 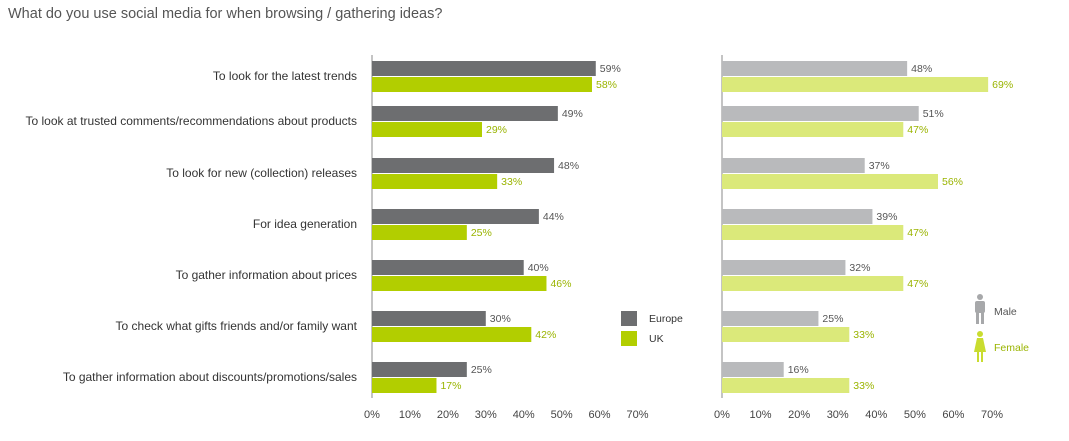 What do you see at coordinates (610, 69) in the screenshot?
I see `data-label: 59%` at bounding box center [610, 69].